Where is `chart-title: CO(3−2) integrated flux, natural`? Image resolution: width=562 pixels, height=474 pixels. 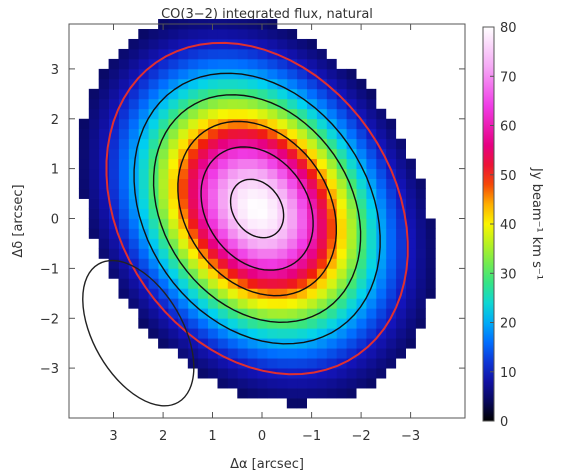 chart-title: CO(3−2) integrated flux, natural is located at coordinates (267, 14).